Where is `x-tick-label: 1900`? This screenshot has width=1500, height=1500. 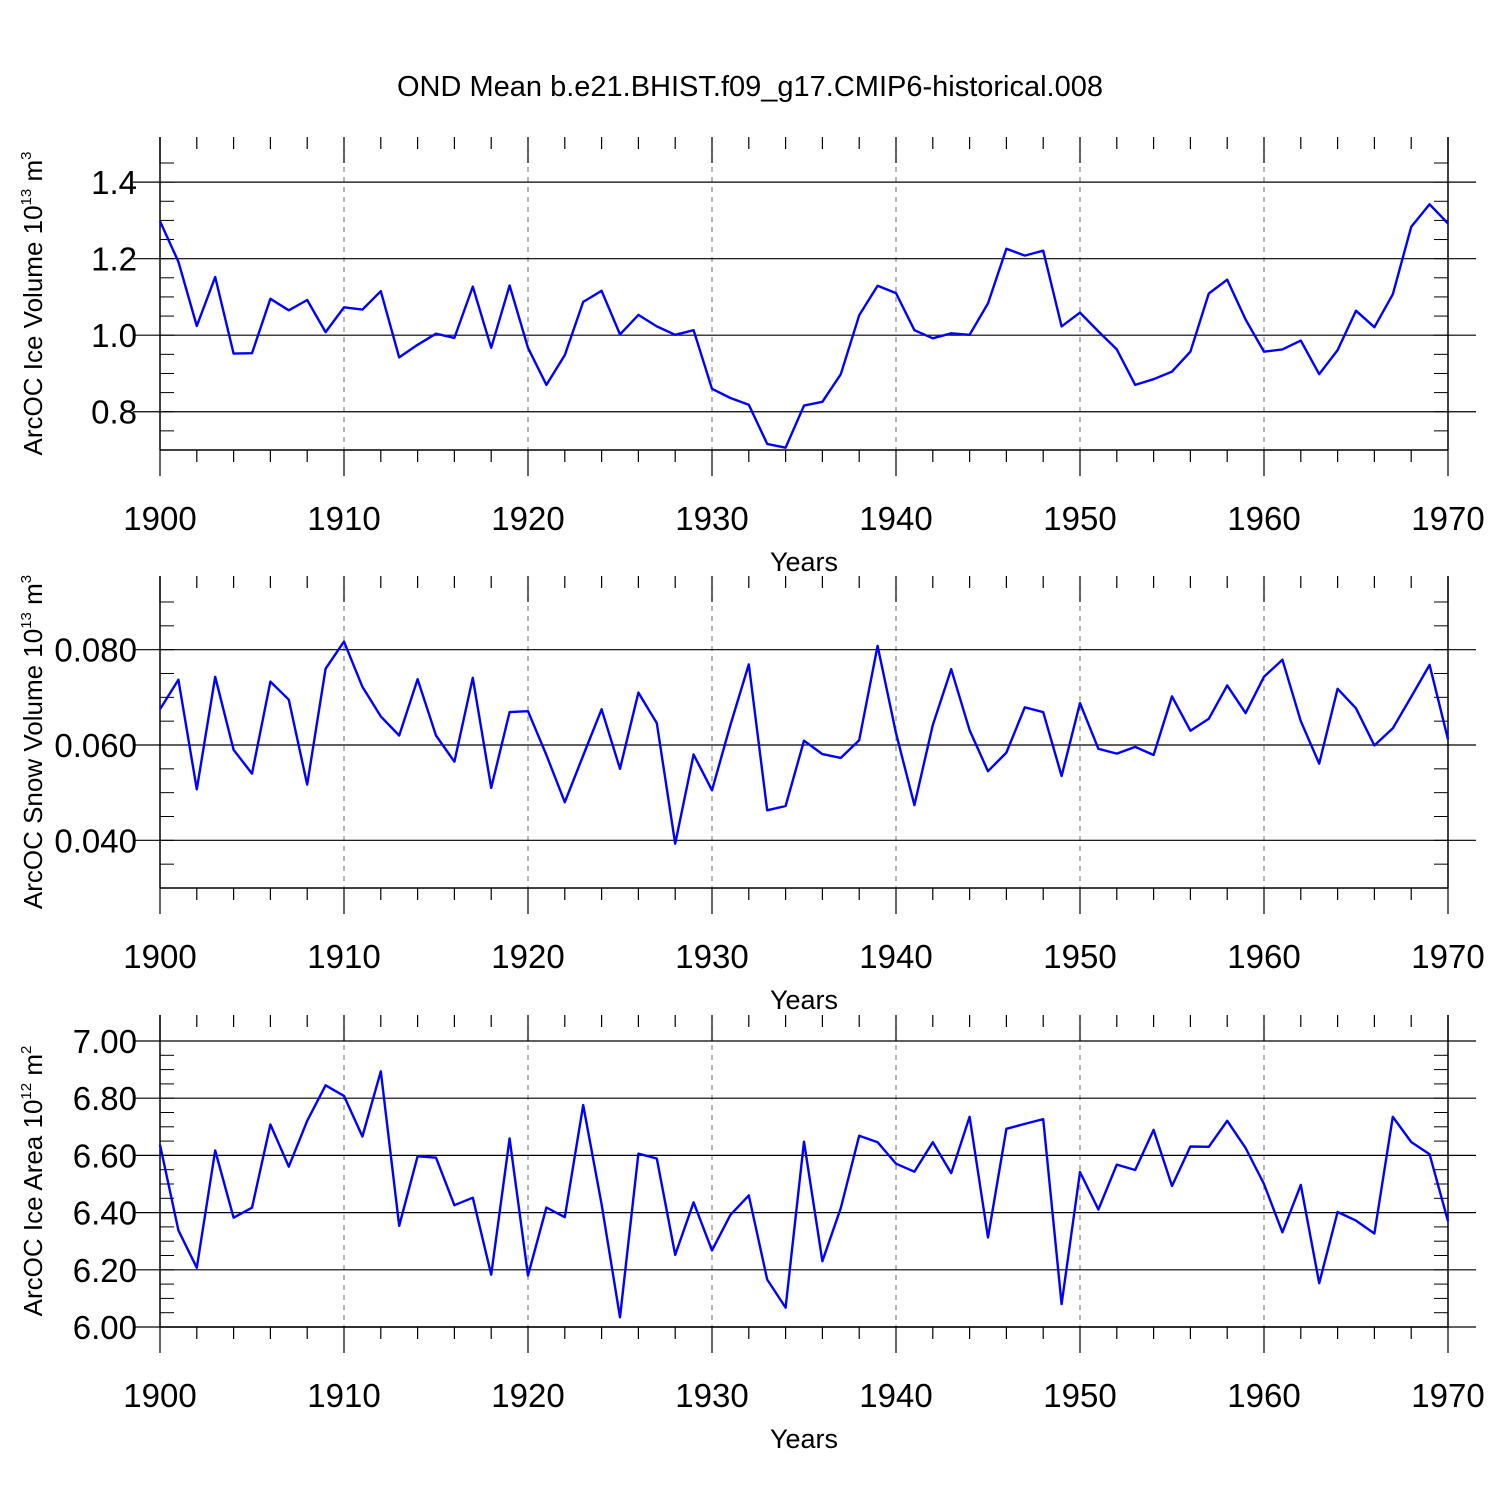 x-tick-label: 1900 is located at coordinates (159, 956).